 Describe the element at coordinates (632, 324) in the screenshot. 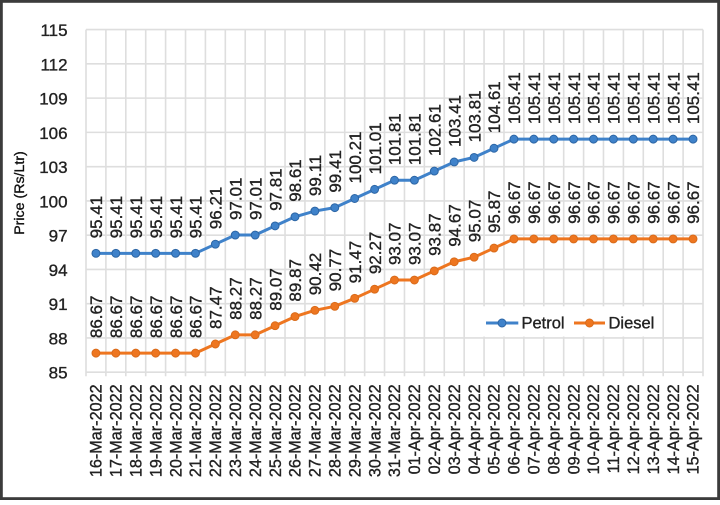

I see `svg-text: Diesel` at that location.